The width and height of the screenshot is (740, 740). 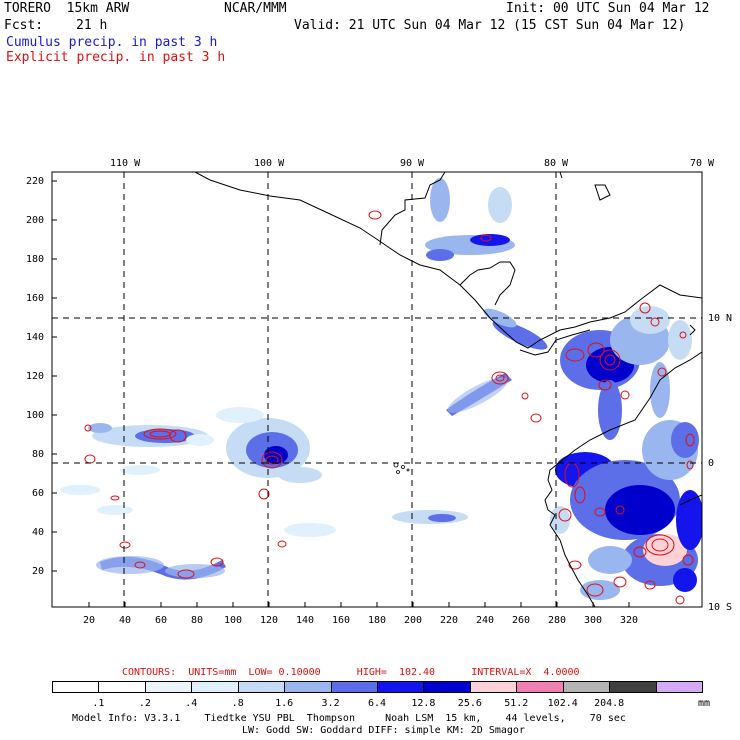 What do you see at coordinates (233, 620) in the screenshot?
I see `x-tick-label: 100` at bounding box center [233, 620].